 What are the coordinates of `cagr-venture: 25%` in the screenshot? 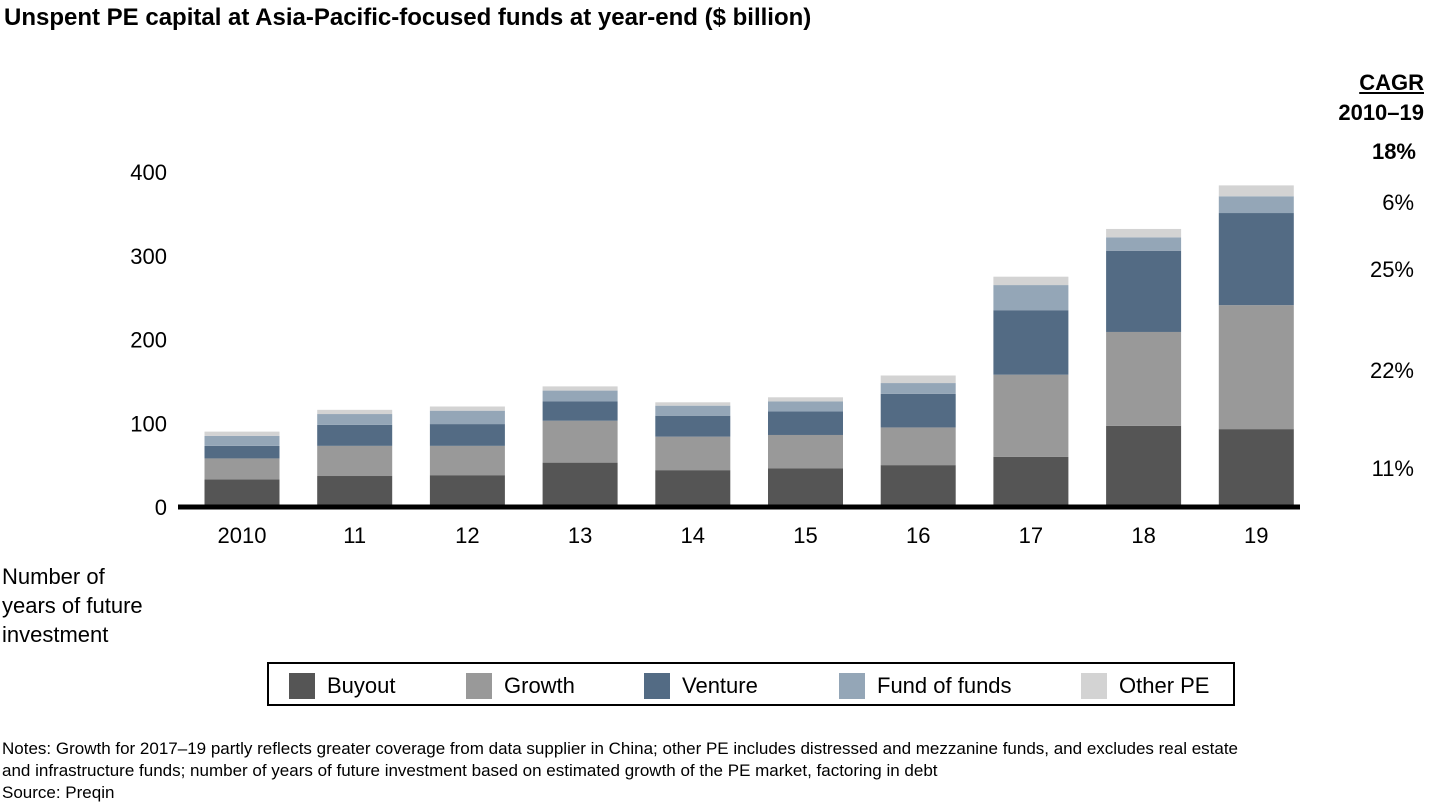 It's located at (1391, 269).